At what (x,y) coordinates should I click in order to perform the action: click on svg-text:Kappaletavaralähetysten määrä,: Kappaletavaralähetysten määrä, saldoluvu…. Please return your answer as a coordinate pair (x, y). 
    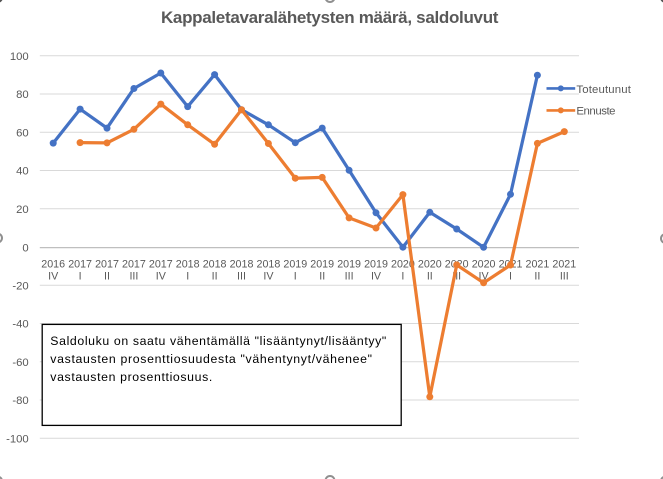
    Looking at the image, I should click on (330, 17).